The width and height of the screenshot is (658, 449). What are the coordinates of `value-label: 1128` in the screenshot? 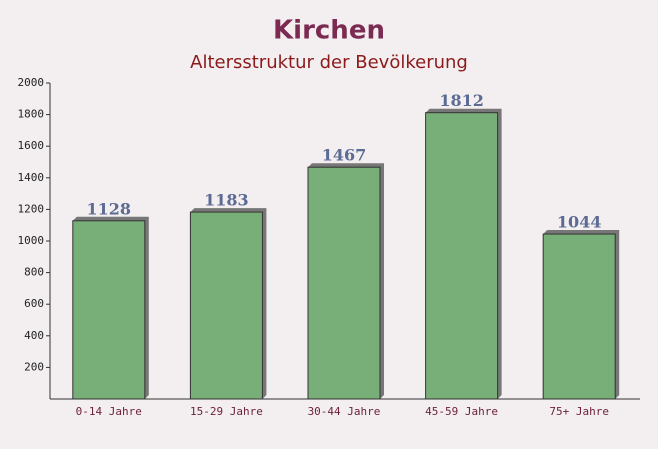 It's located at (109, 208).